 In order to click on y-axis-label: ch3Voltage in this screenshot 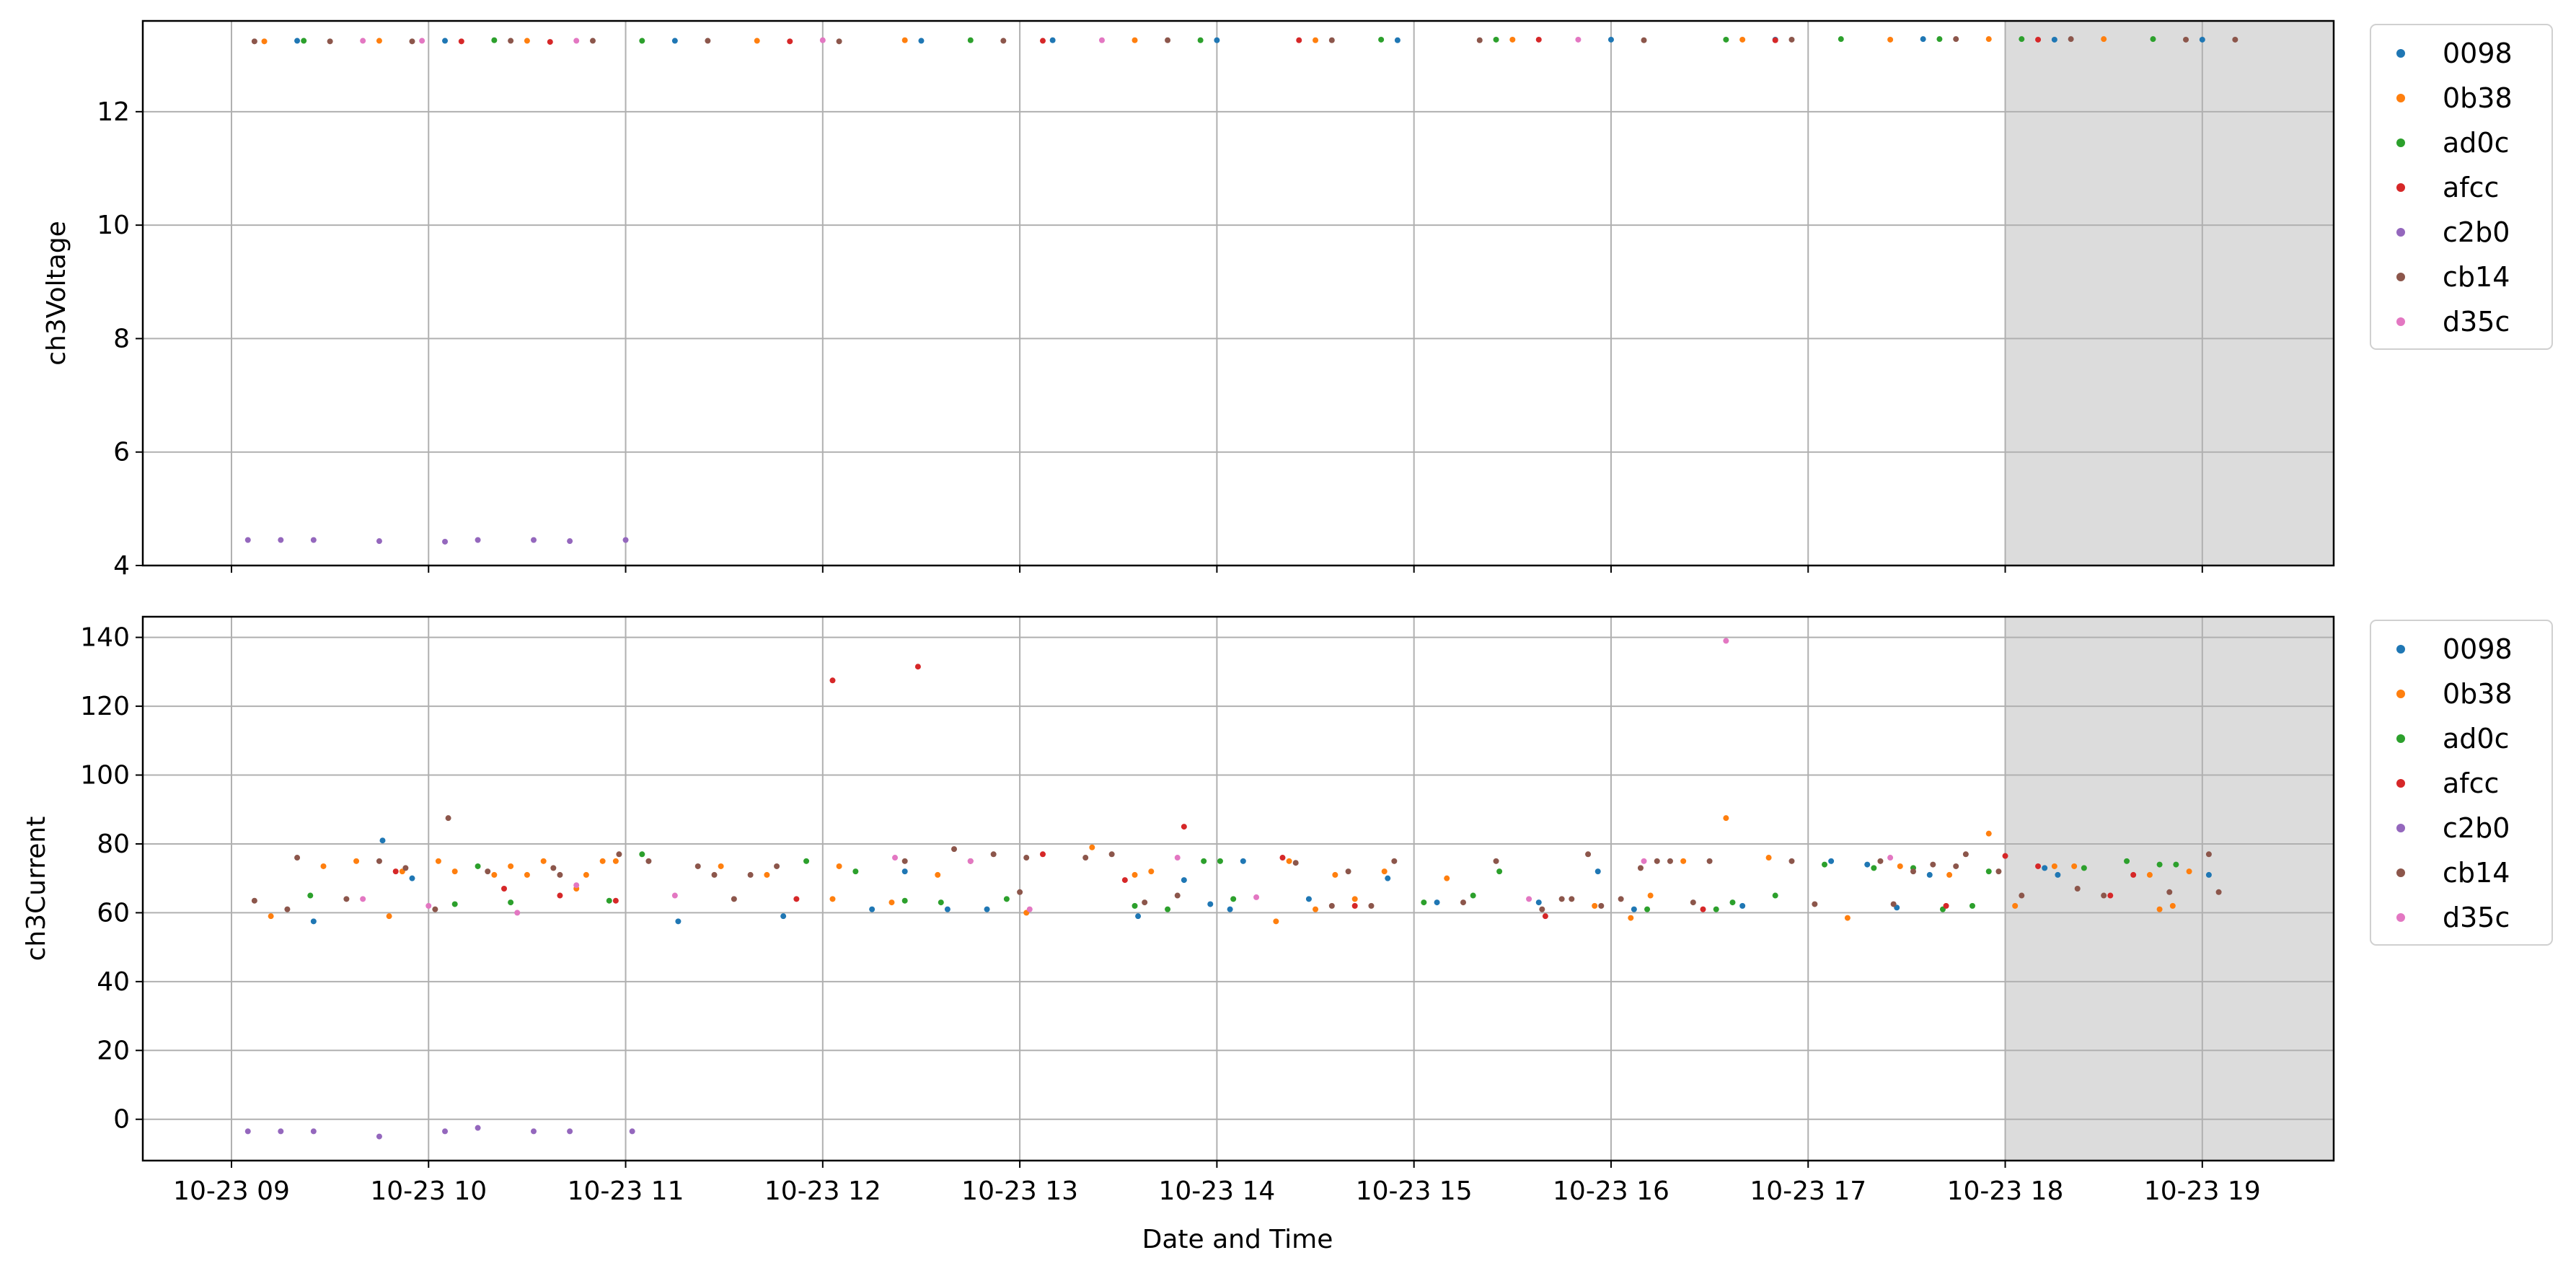, I will do `click(56, 294)`.